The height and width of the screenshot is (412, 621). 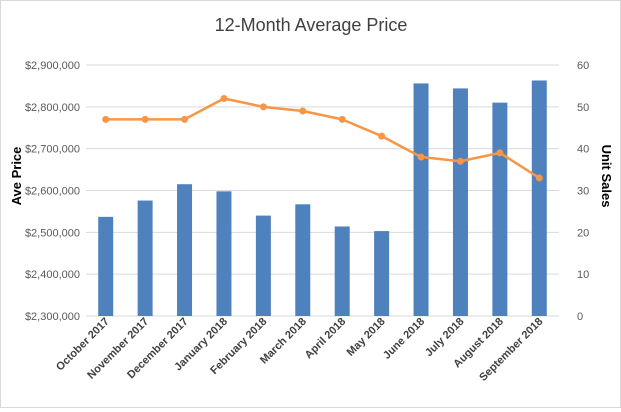 I want to click on y2-axis-label: Unit Sales, so click(x=606, y=176).